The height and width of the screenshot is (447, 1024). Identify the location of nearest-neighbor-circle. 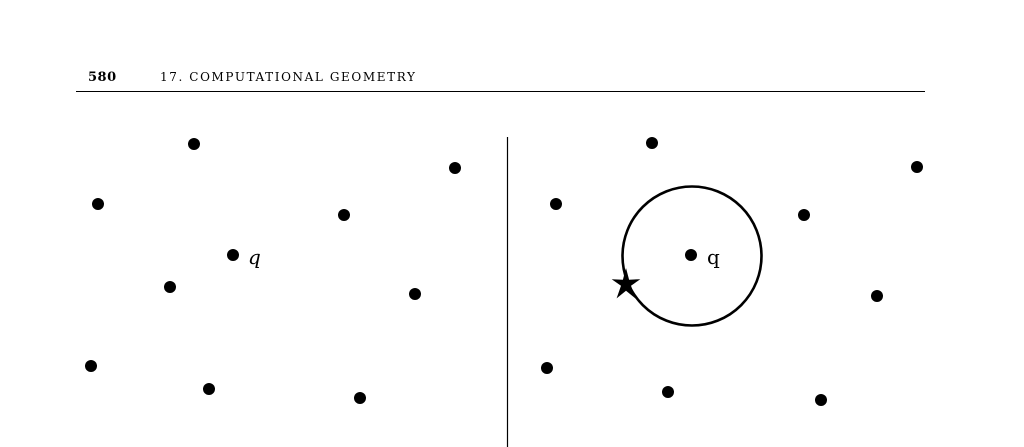
(692, 256).